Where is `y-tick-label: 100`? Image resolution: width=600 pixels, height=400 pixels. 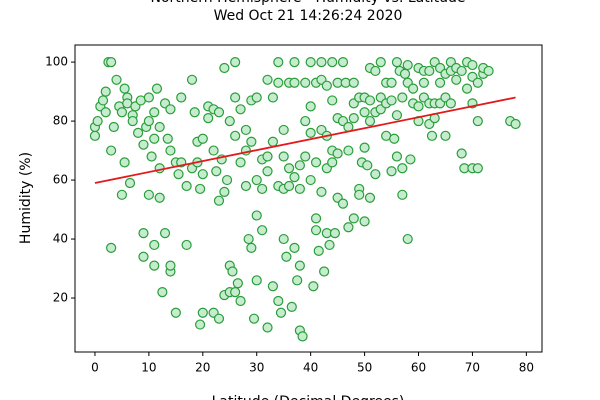
y-tick-label: 100 is located at coordinates (56, 62).